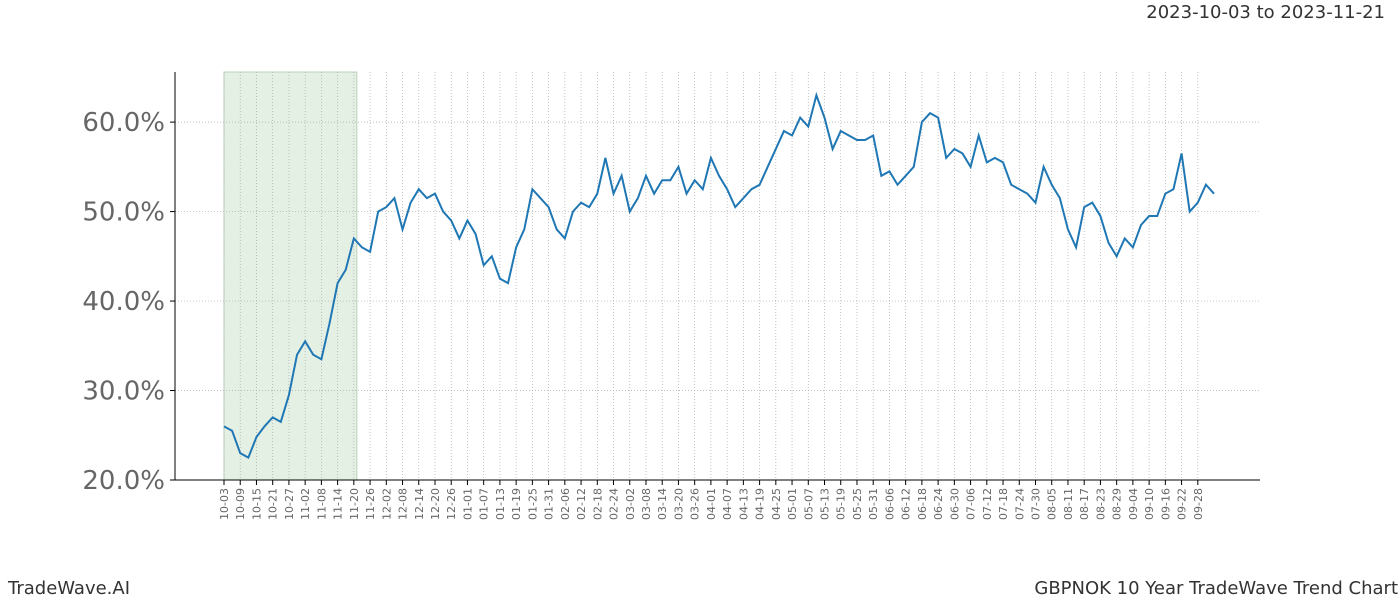  I want to click on x-tick-label: 06-06, so click(889, 504).